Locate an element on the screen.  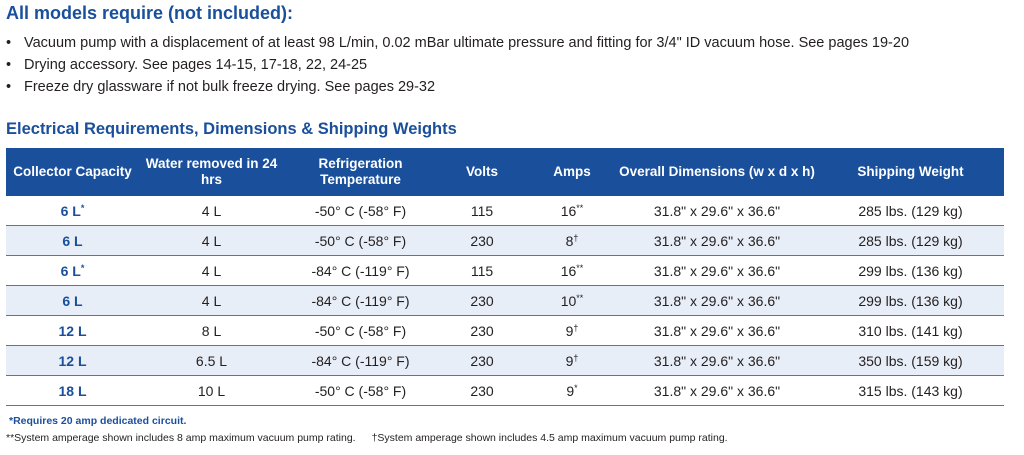
cell-amps-value: 8 is located at coordinates (569, 240).